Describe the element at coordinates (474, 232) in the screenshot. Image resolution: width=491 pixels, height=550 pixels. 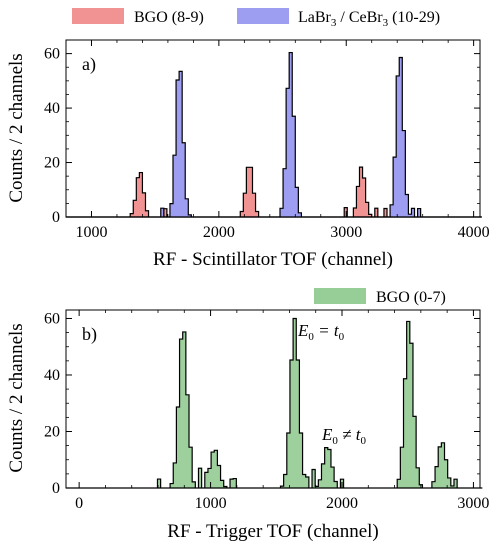
I see `x-tick-label: 4000` at that location.